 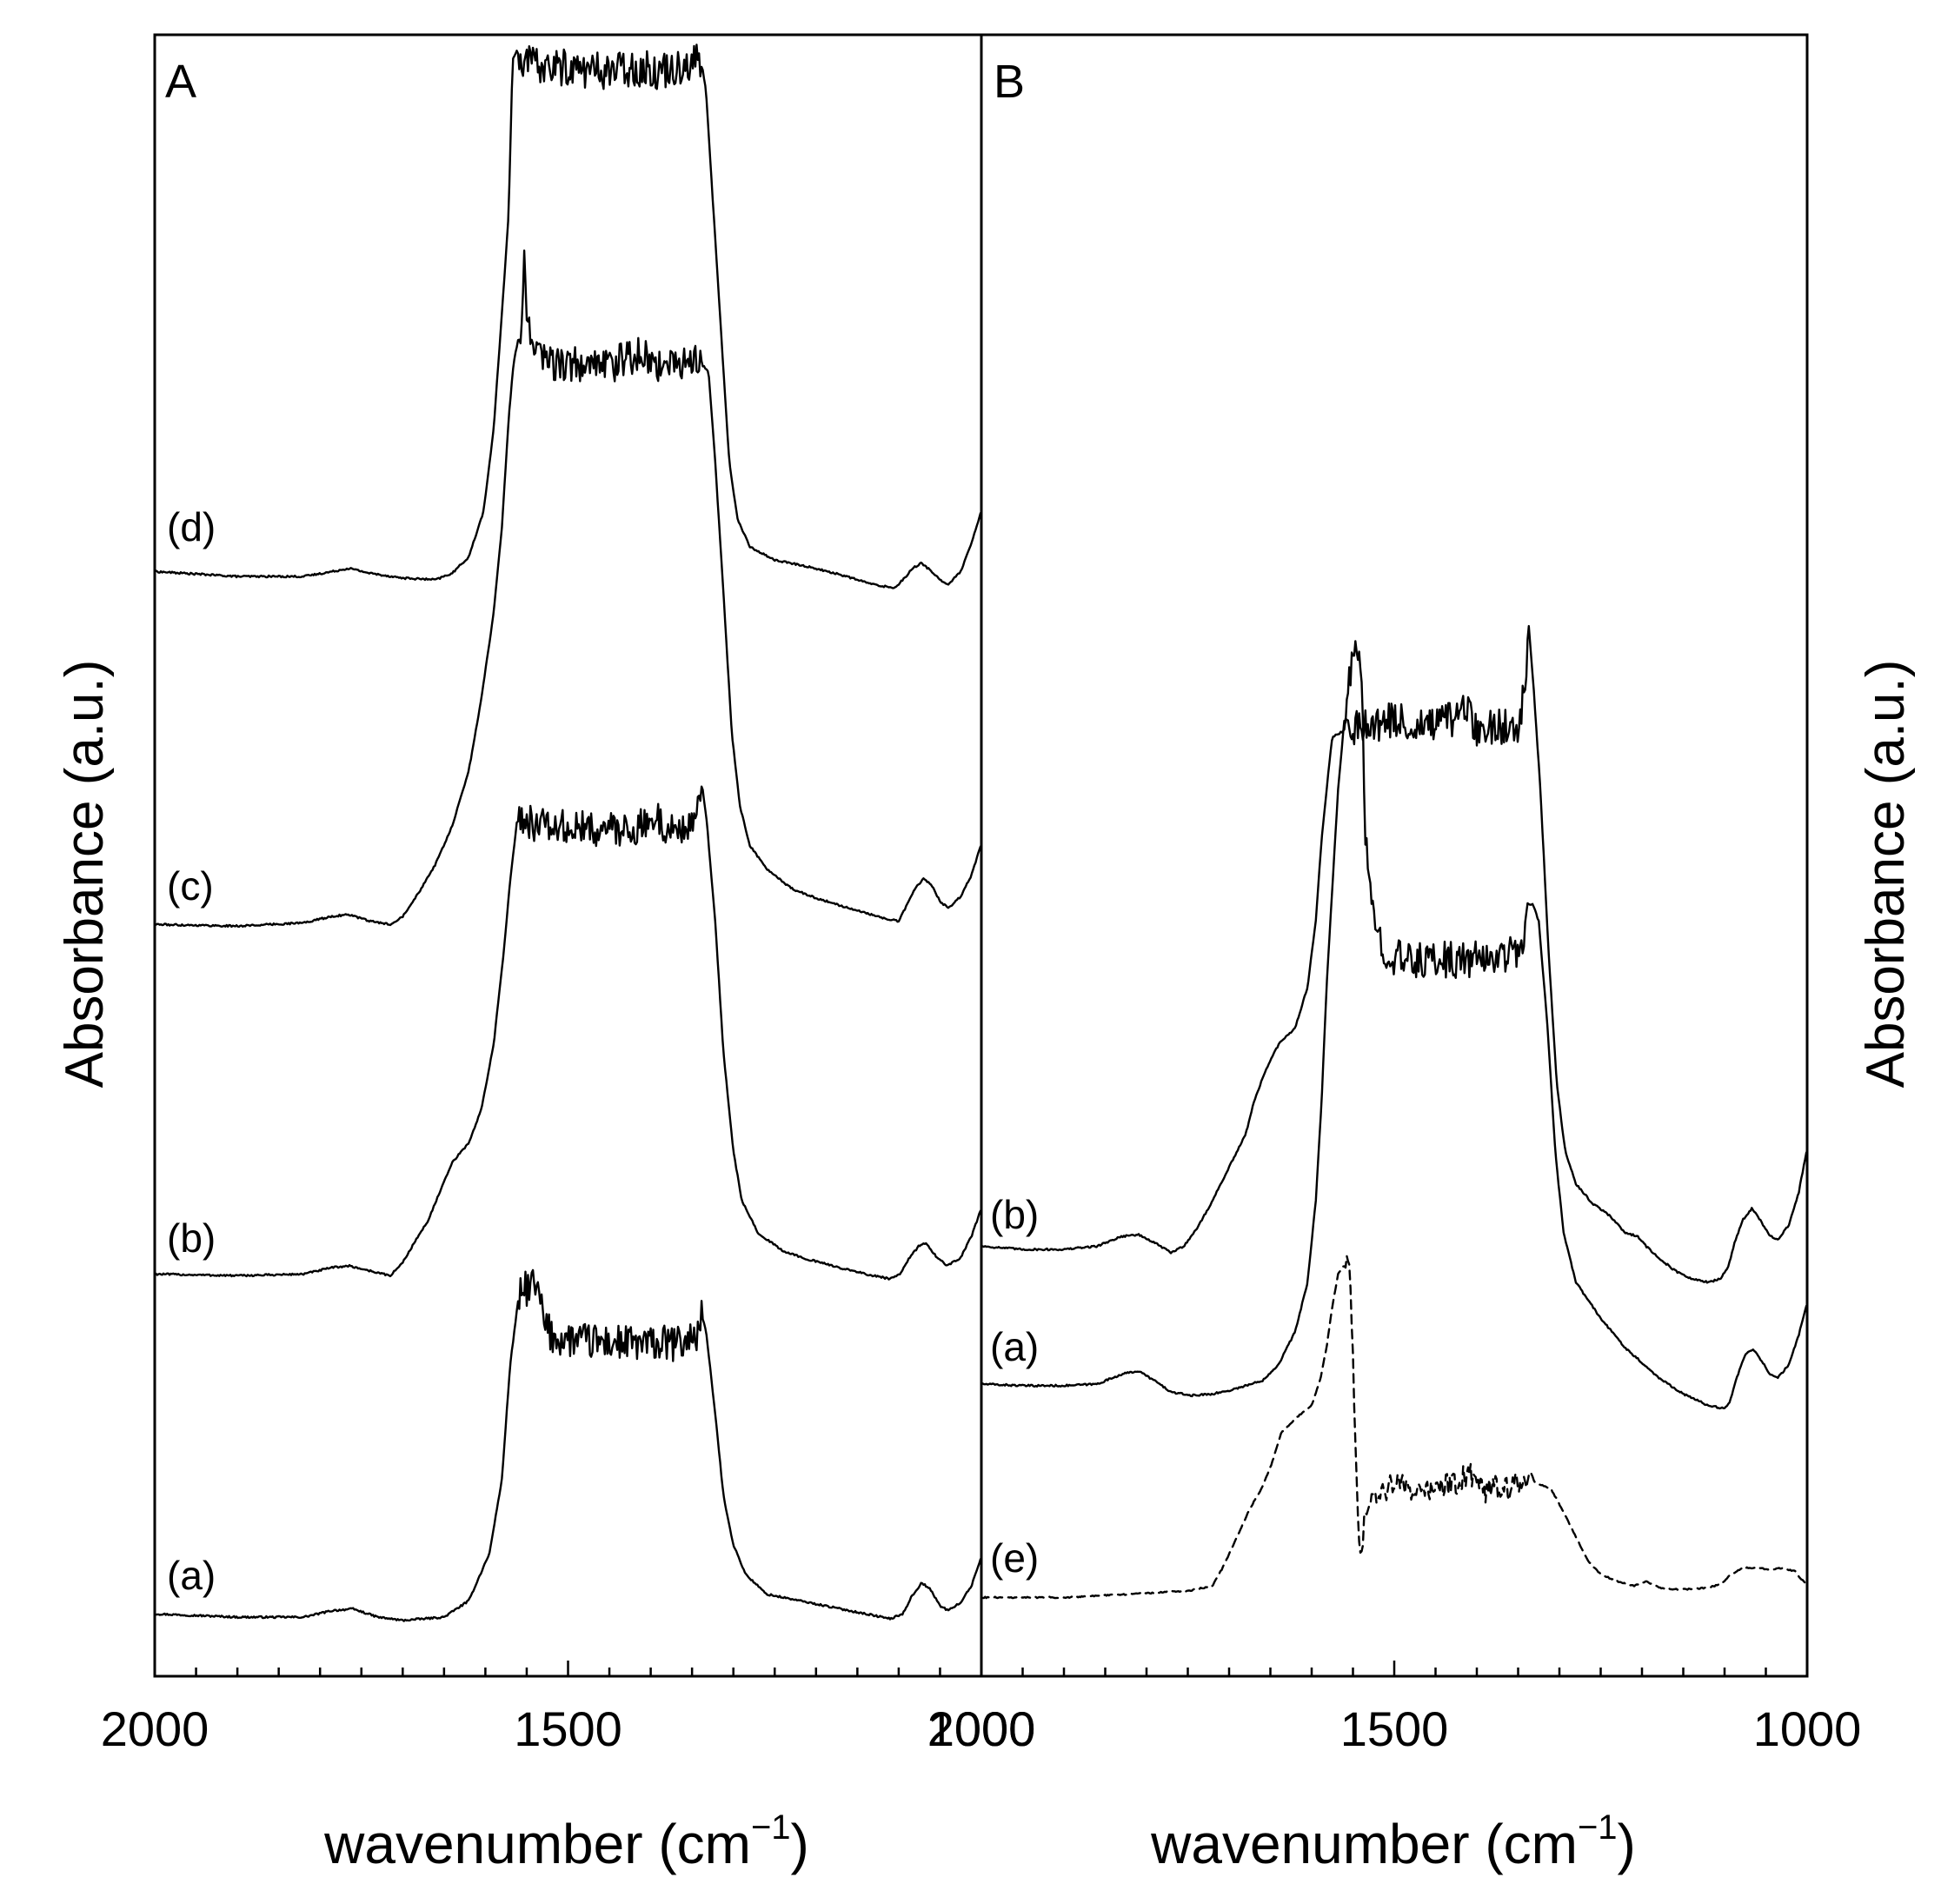 I want to click on series-label-d: (d), so click(x=191, y=526).